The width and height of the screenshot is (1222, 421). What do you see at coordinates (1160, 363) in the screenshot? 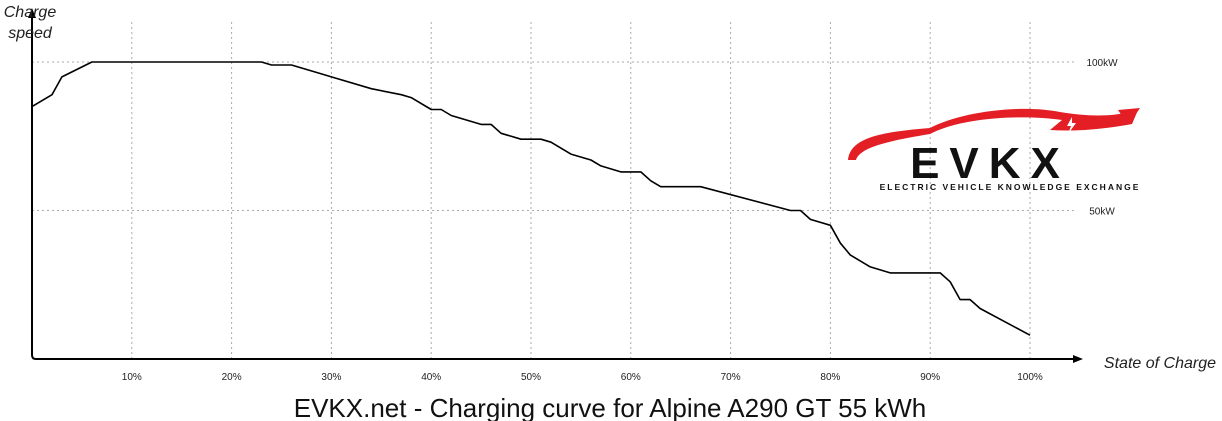
I see `x-axis-title: State of Charge` at bounding box center [1160, 363].